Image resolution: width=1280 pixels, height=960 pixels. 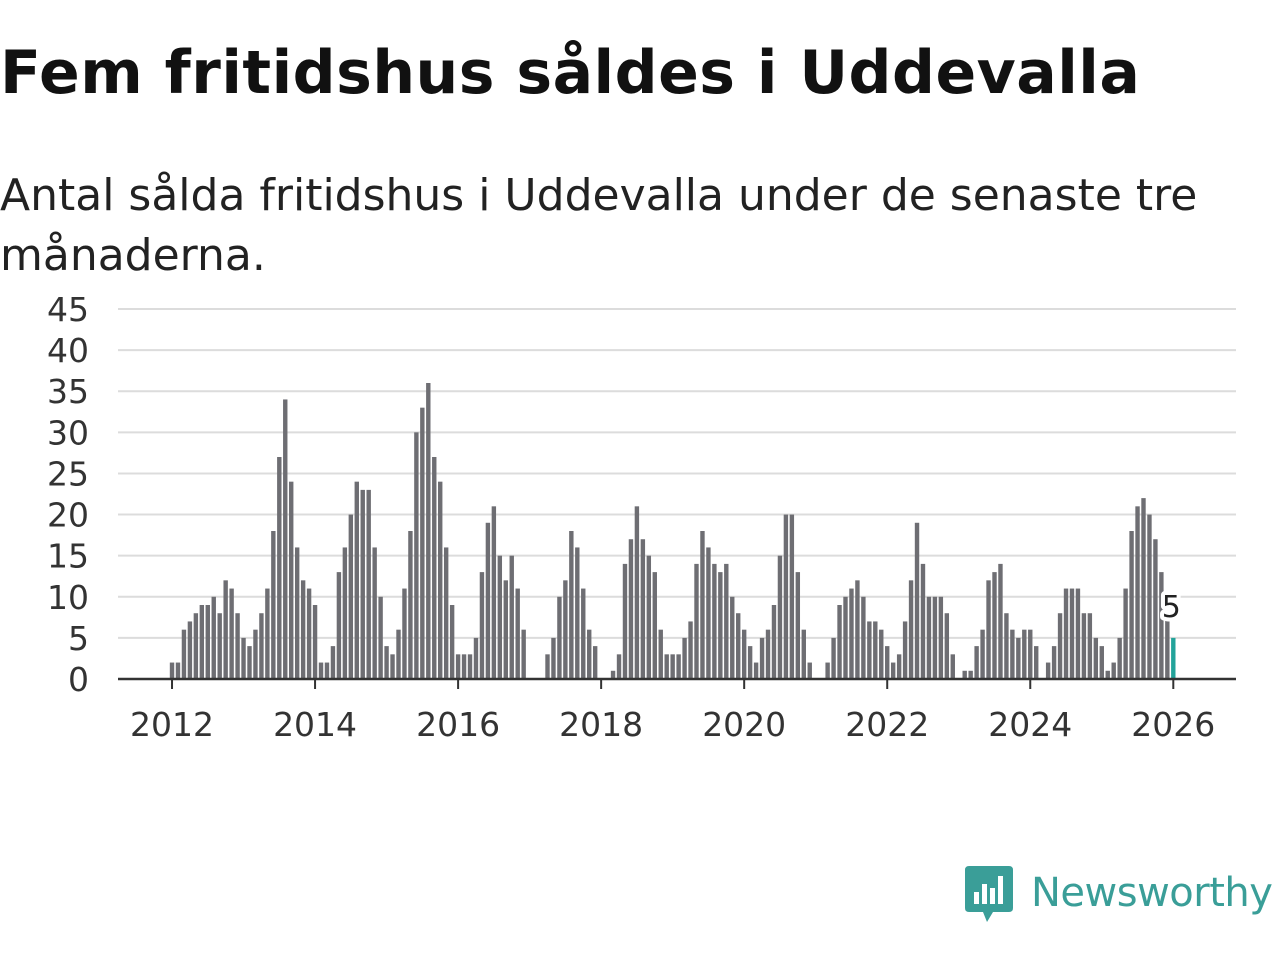 I want to click on y-tick-label: 10, so click(x=68, y=597).